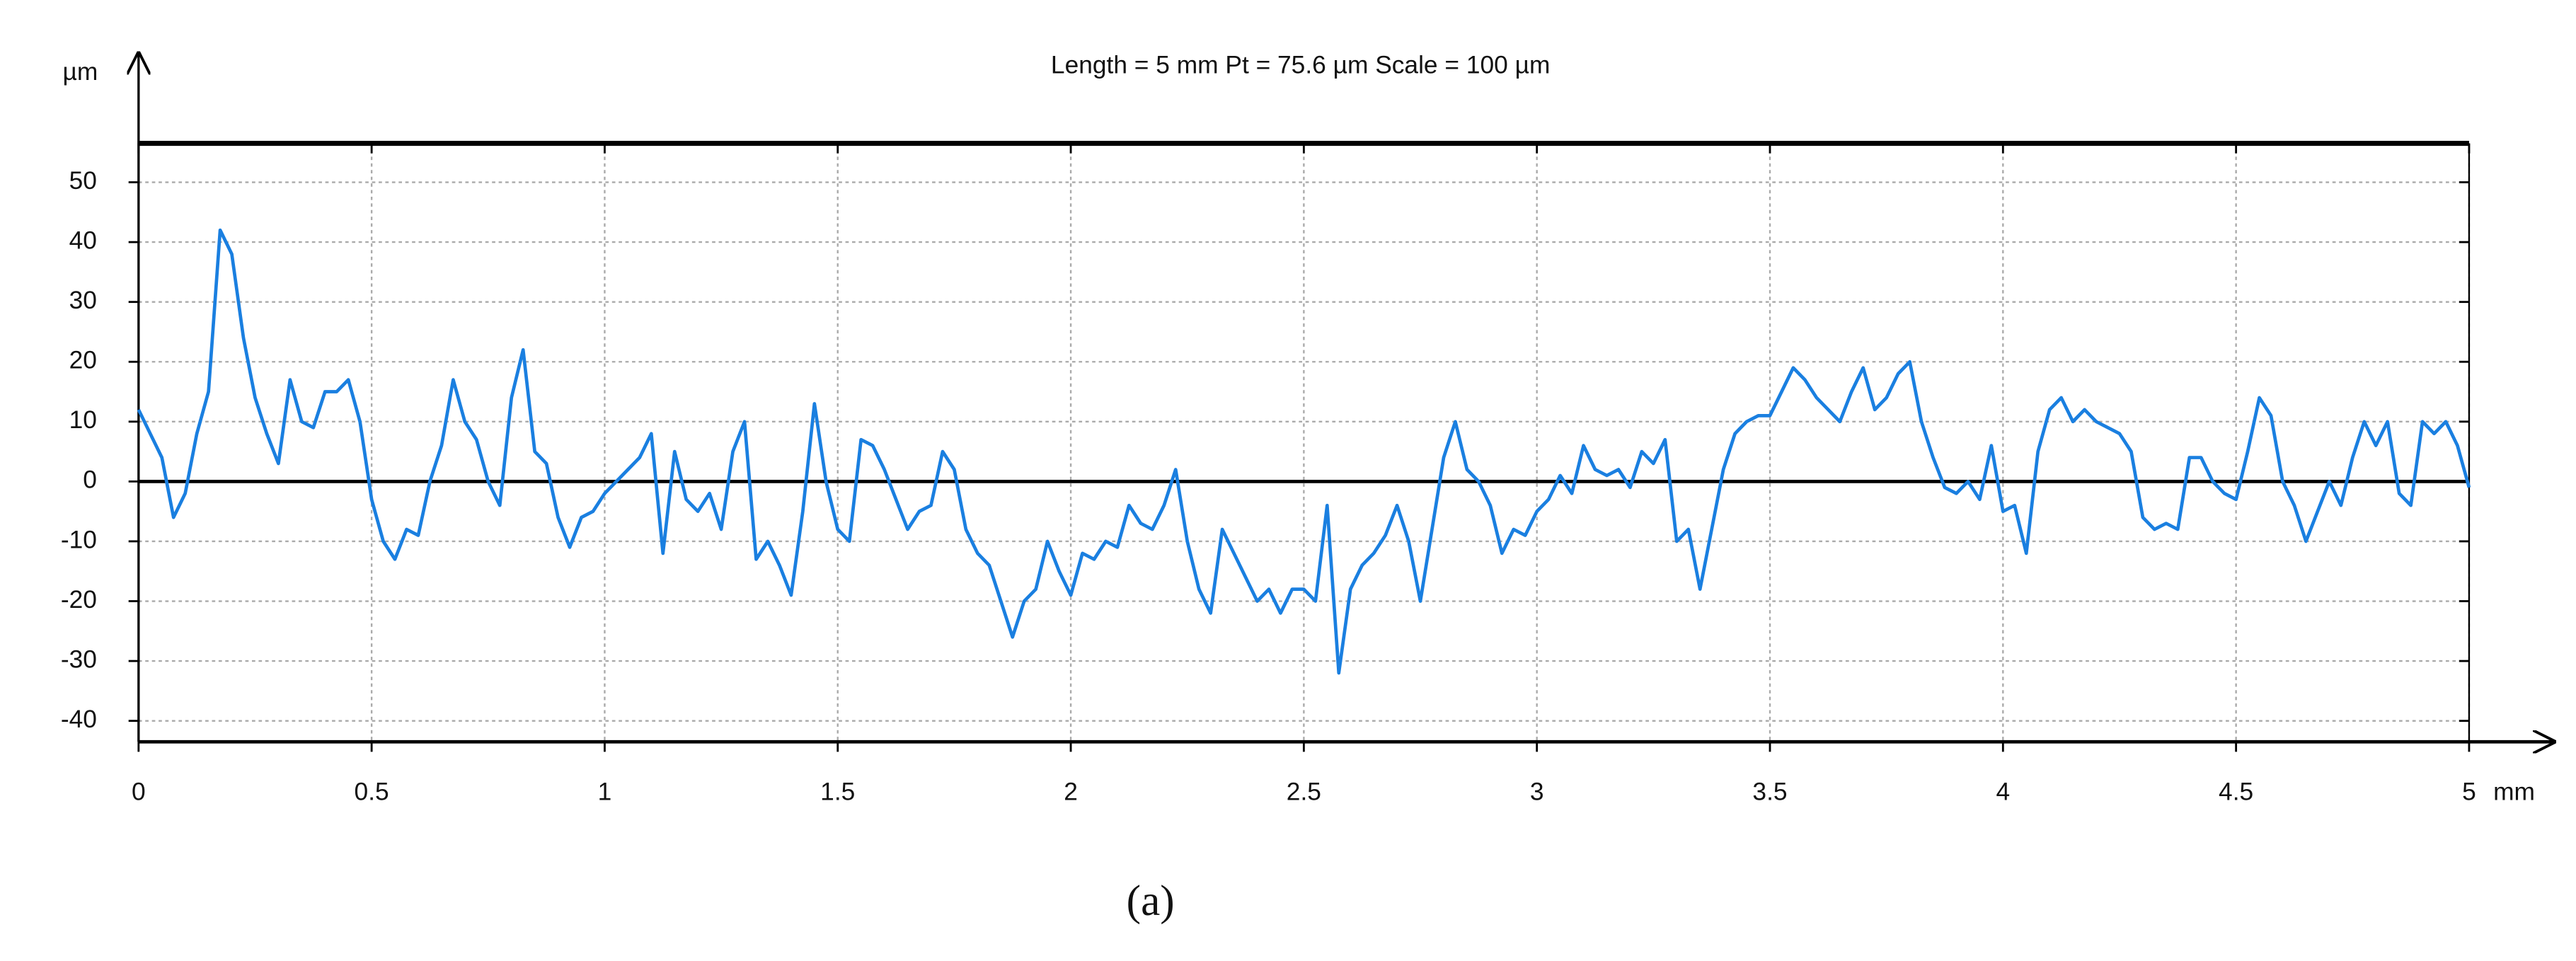 This screenshot has height=961, width=2576. Describe the element at coordinates (1770, 792) in the screenshot. I see `x-tick-label: 3.5` at that location.